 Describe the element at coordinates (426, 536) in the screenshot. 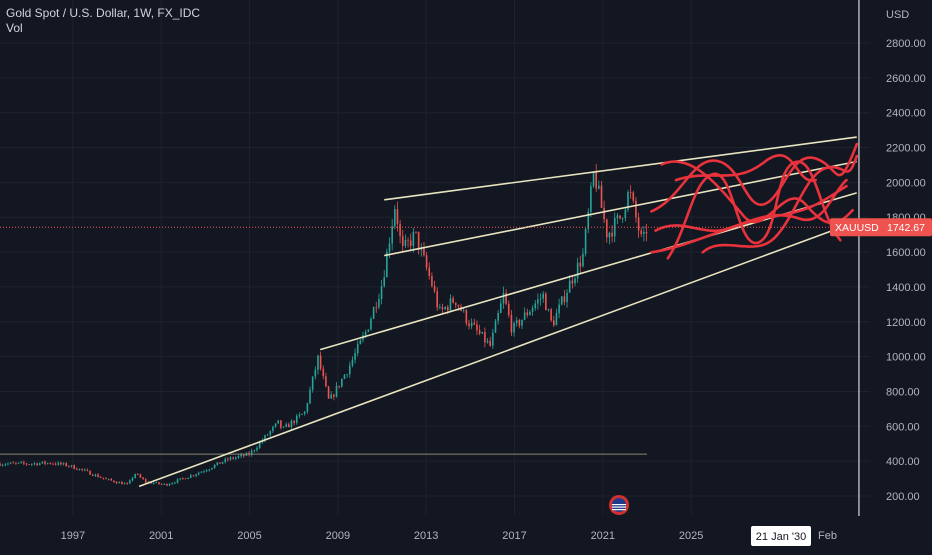

I see `x-tick-label: 2013` at that location.